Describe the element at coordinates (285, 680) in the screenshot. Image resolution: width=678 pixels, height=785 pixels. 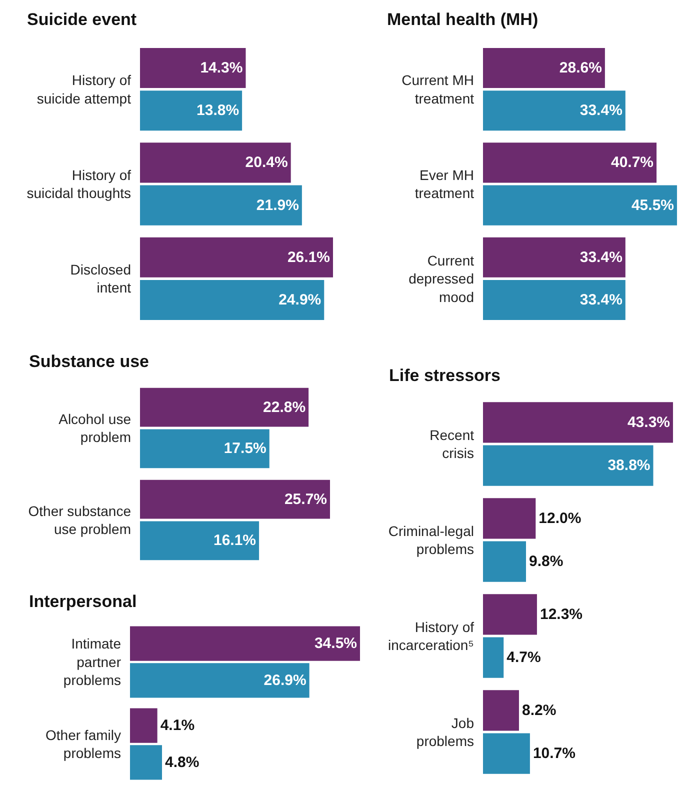
I see `data-label: 26.9%` at that location.